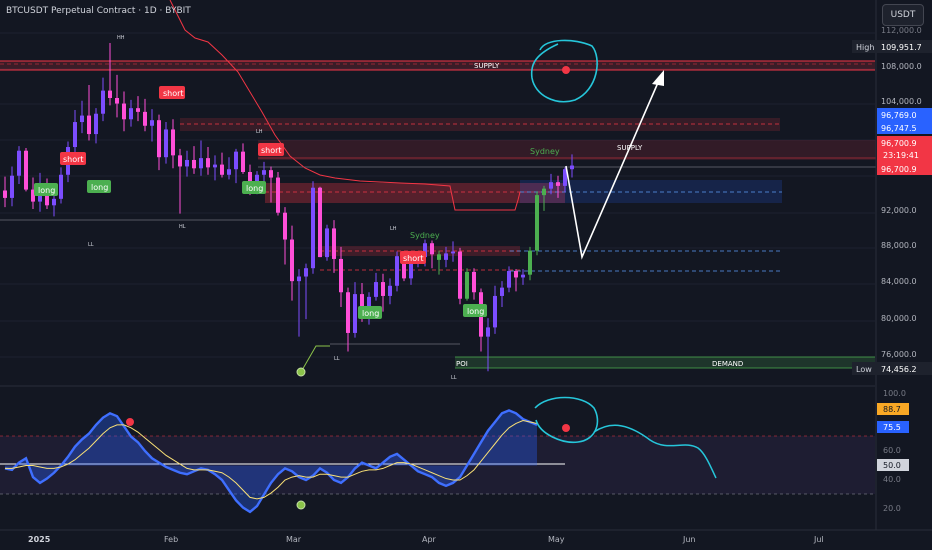  Describe the element at coordinates (899, 281) in the screenshot. I see `price-tick: 84,000.0` at that location.